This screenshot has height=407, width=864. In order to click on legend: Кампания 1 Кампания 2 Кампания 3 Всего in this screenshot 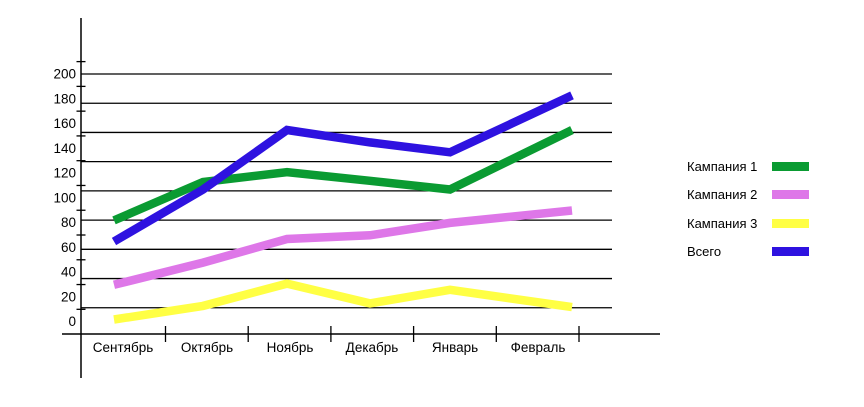, I will do `click(748, 209)`.